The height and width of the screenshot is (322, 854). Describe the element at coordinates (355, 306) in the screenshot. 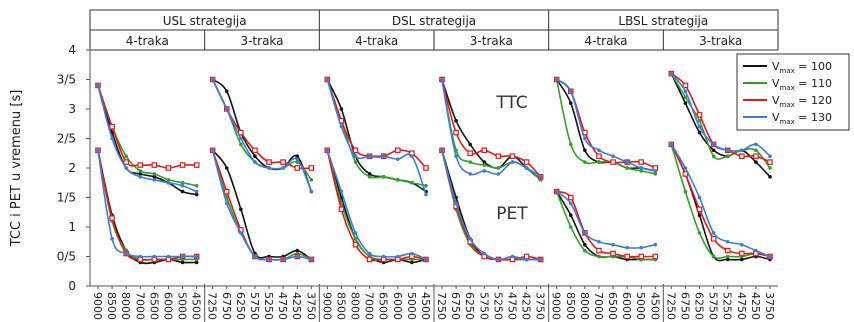

I see `x-tick-label: 8000` at that location.